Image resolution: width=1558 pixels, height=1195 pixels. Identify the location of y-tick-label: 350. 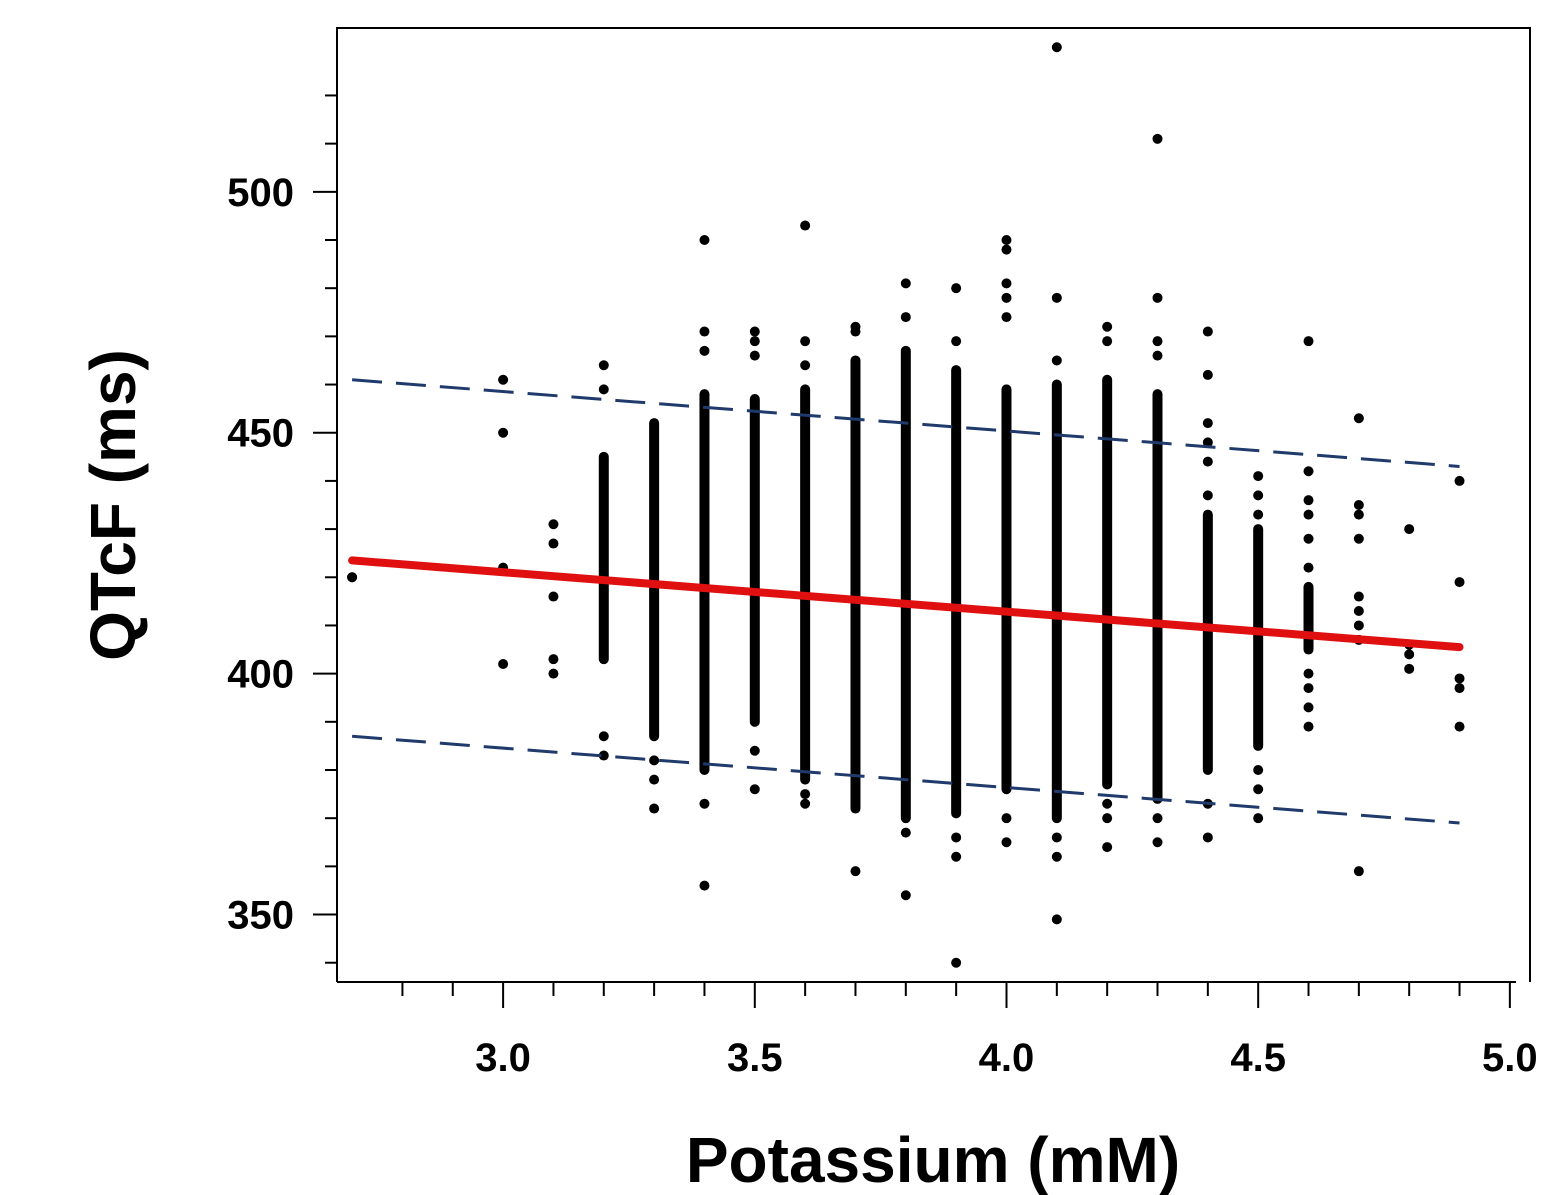
(260, 916).